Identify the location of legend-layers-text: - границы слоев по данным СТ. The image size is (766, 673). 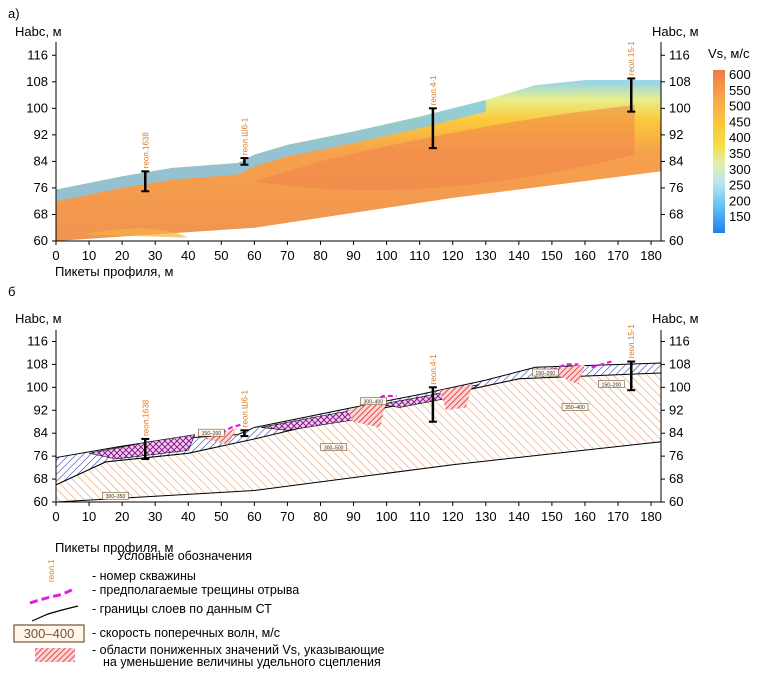
(182, 609).